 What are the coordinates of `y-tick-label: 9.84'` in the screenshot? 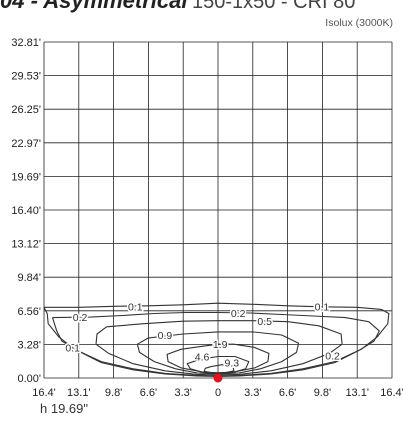 It's located at (29, 278).